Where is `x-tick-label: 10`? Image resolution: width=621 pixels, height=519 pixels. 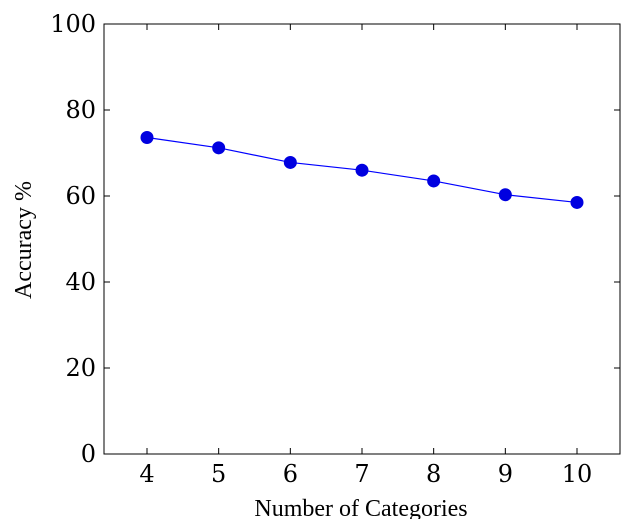
x-tick-label: 10 is located at coordinates (577, 474).